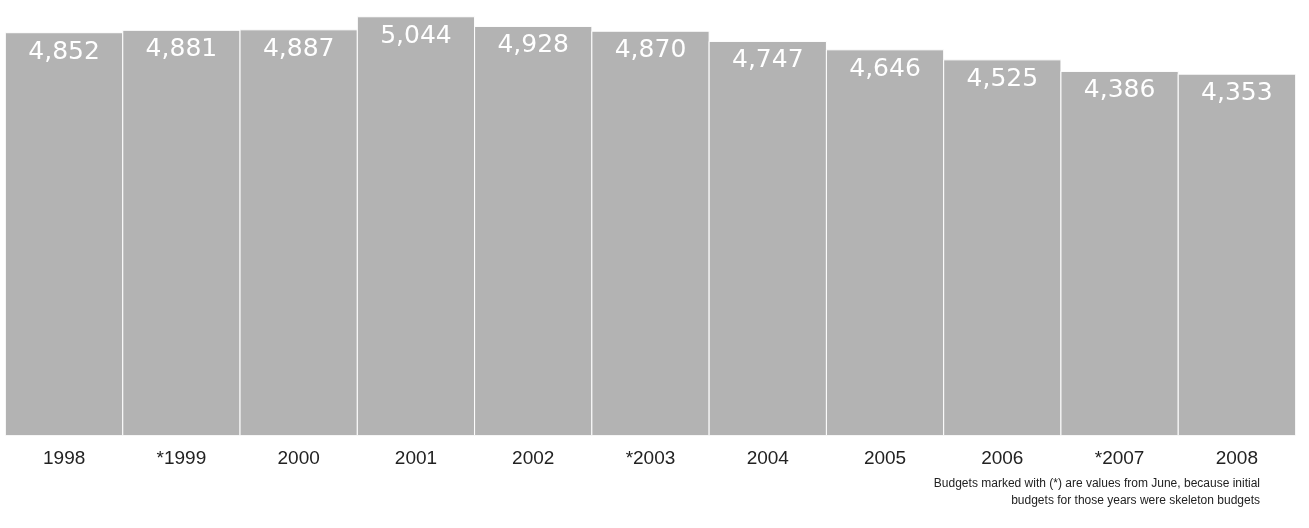 Image resolution: width=1309 pixels, height=528 pixels. I want to click on data-label: 4,870, so click(650, 49).